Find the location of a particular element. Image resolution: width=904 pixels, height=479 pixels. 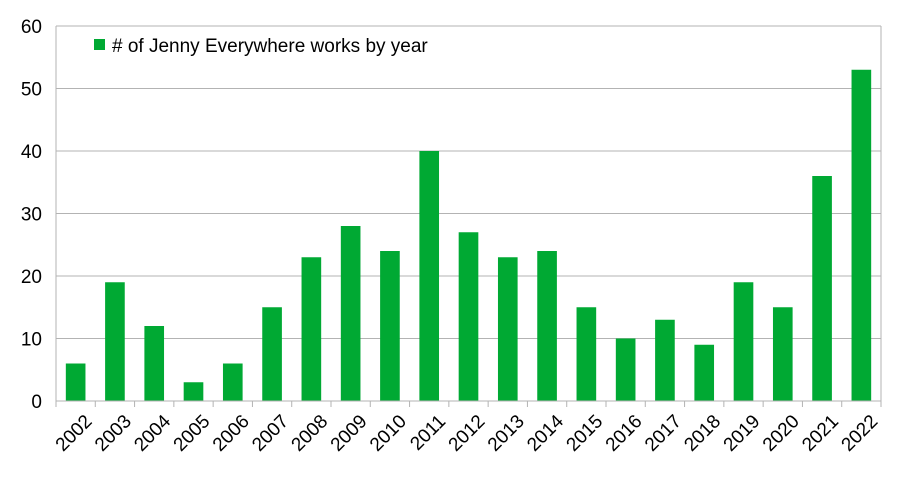

x-tick-label: 2009 is located at coordinates (349, 433).